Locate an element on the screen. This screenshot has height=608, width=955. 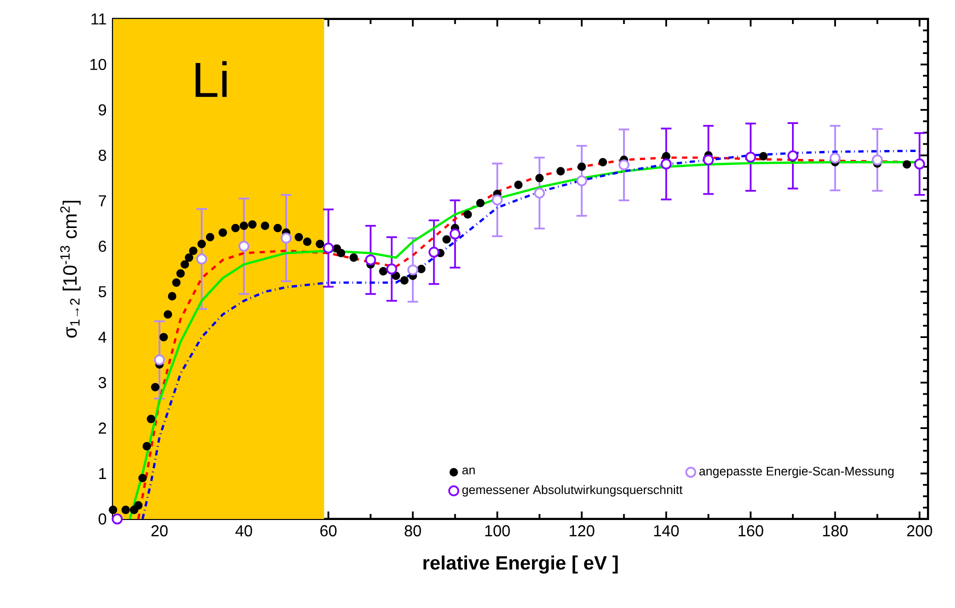
y-tick-label: 7 is located at coordinates (102, 200).